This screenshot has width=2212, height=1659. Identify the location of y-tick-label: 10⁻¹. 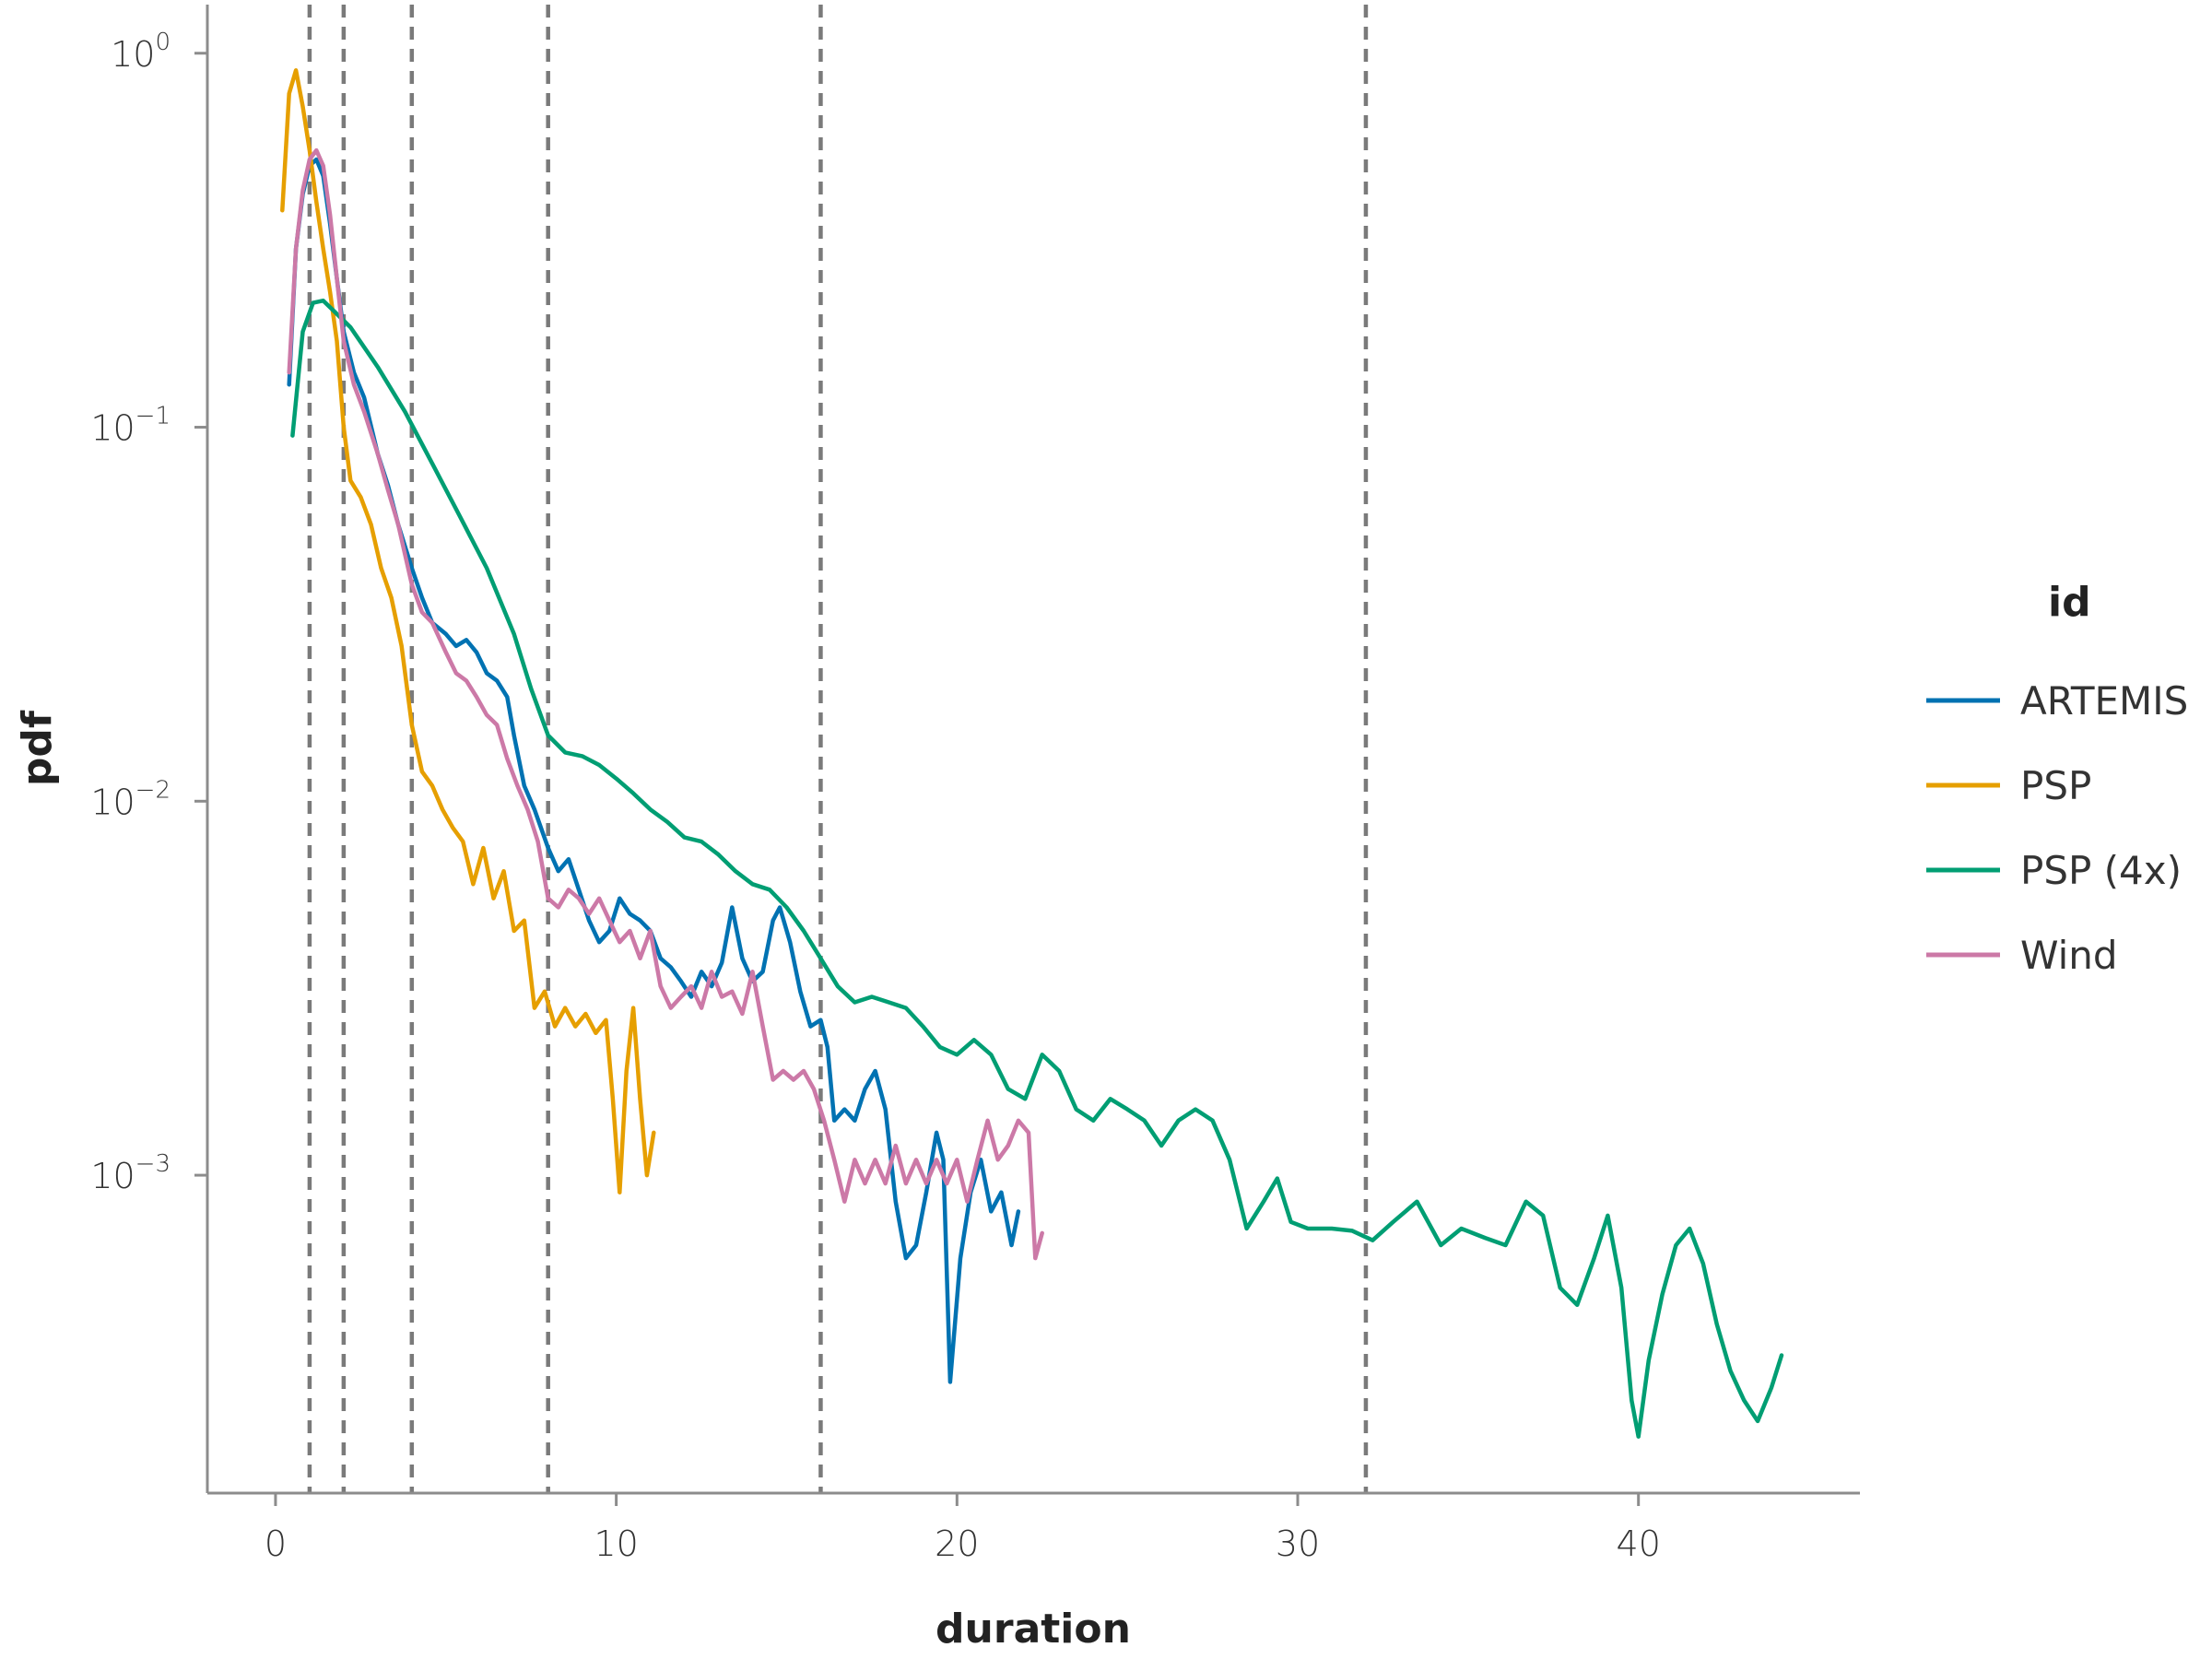
(130, 426).